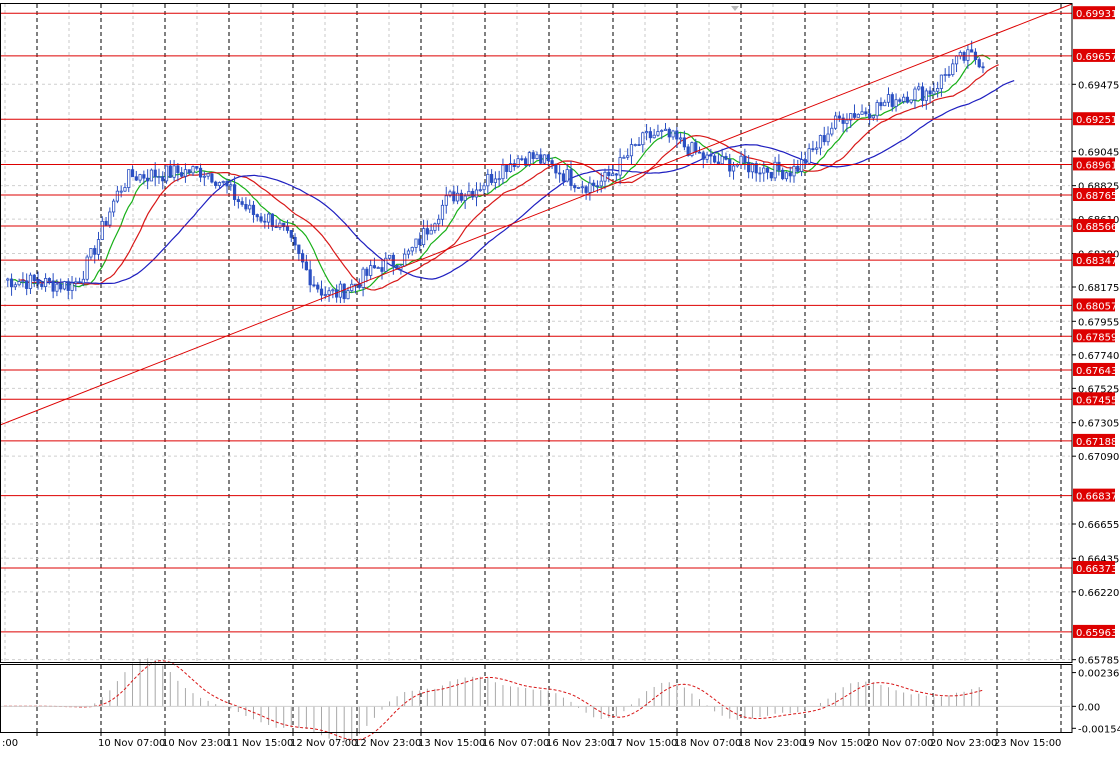  Describe the element at coordinates (735, 8) in the screenshot. I see `scroll-marker-icon` at that location.